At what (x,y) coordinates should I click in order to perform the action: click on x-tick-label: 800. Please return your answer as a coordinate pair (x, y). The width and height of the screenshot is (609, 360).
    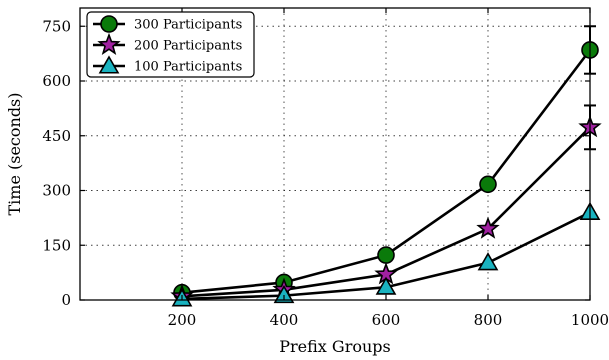
    Looking at the image, I should click on (488, 320).